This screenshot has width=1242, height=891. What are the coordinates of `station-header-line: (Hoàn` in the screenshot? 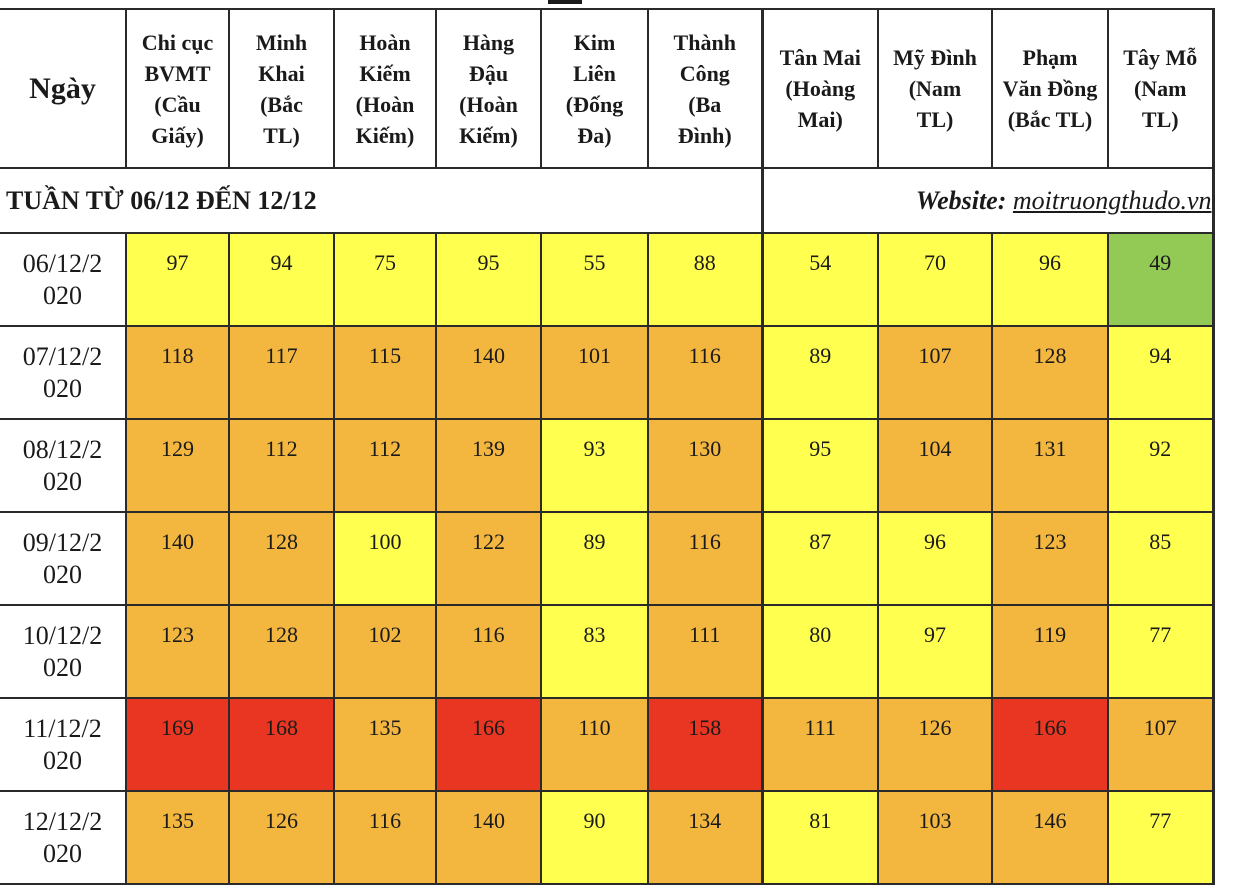 It's located at (385, 104).